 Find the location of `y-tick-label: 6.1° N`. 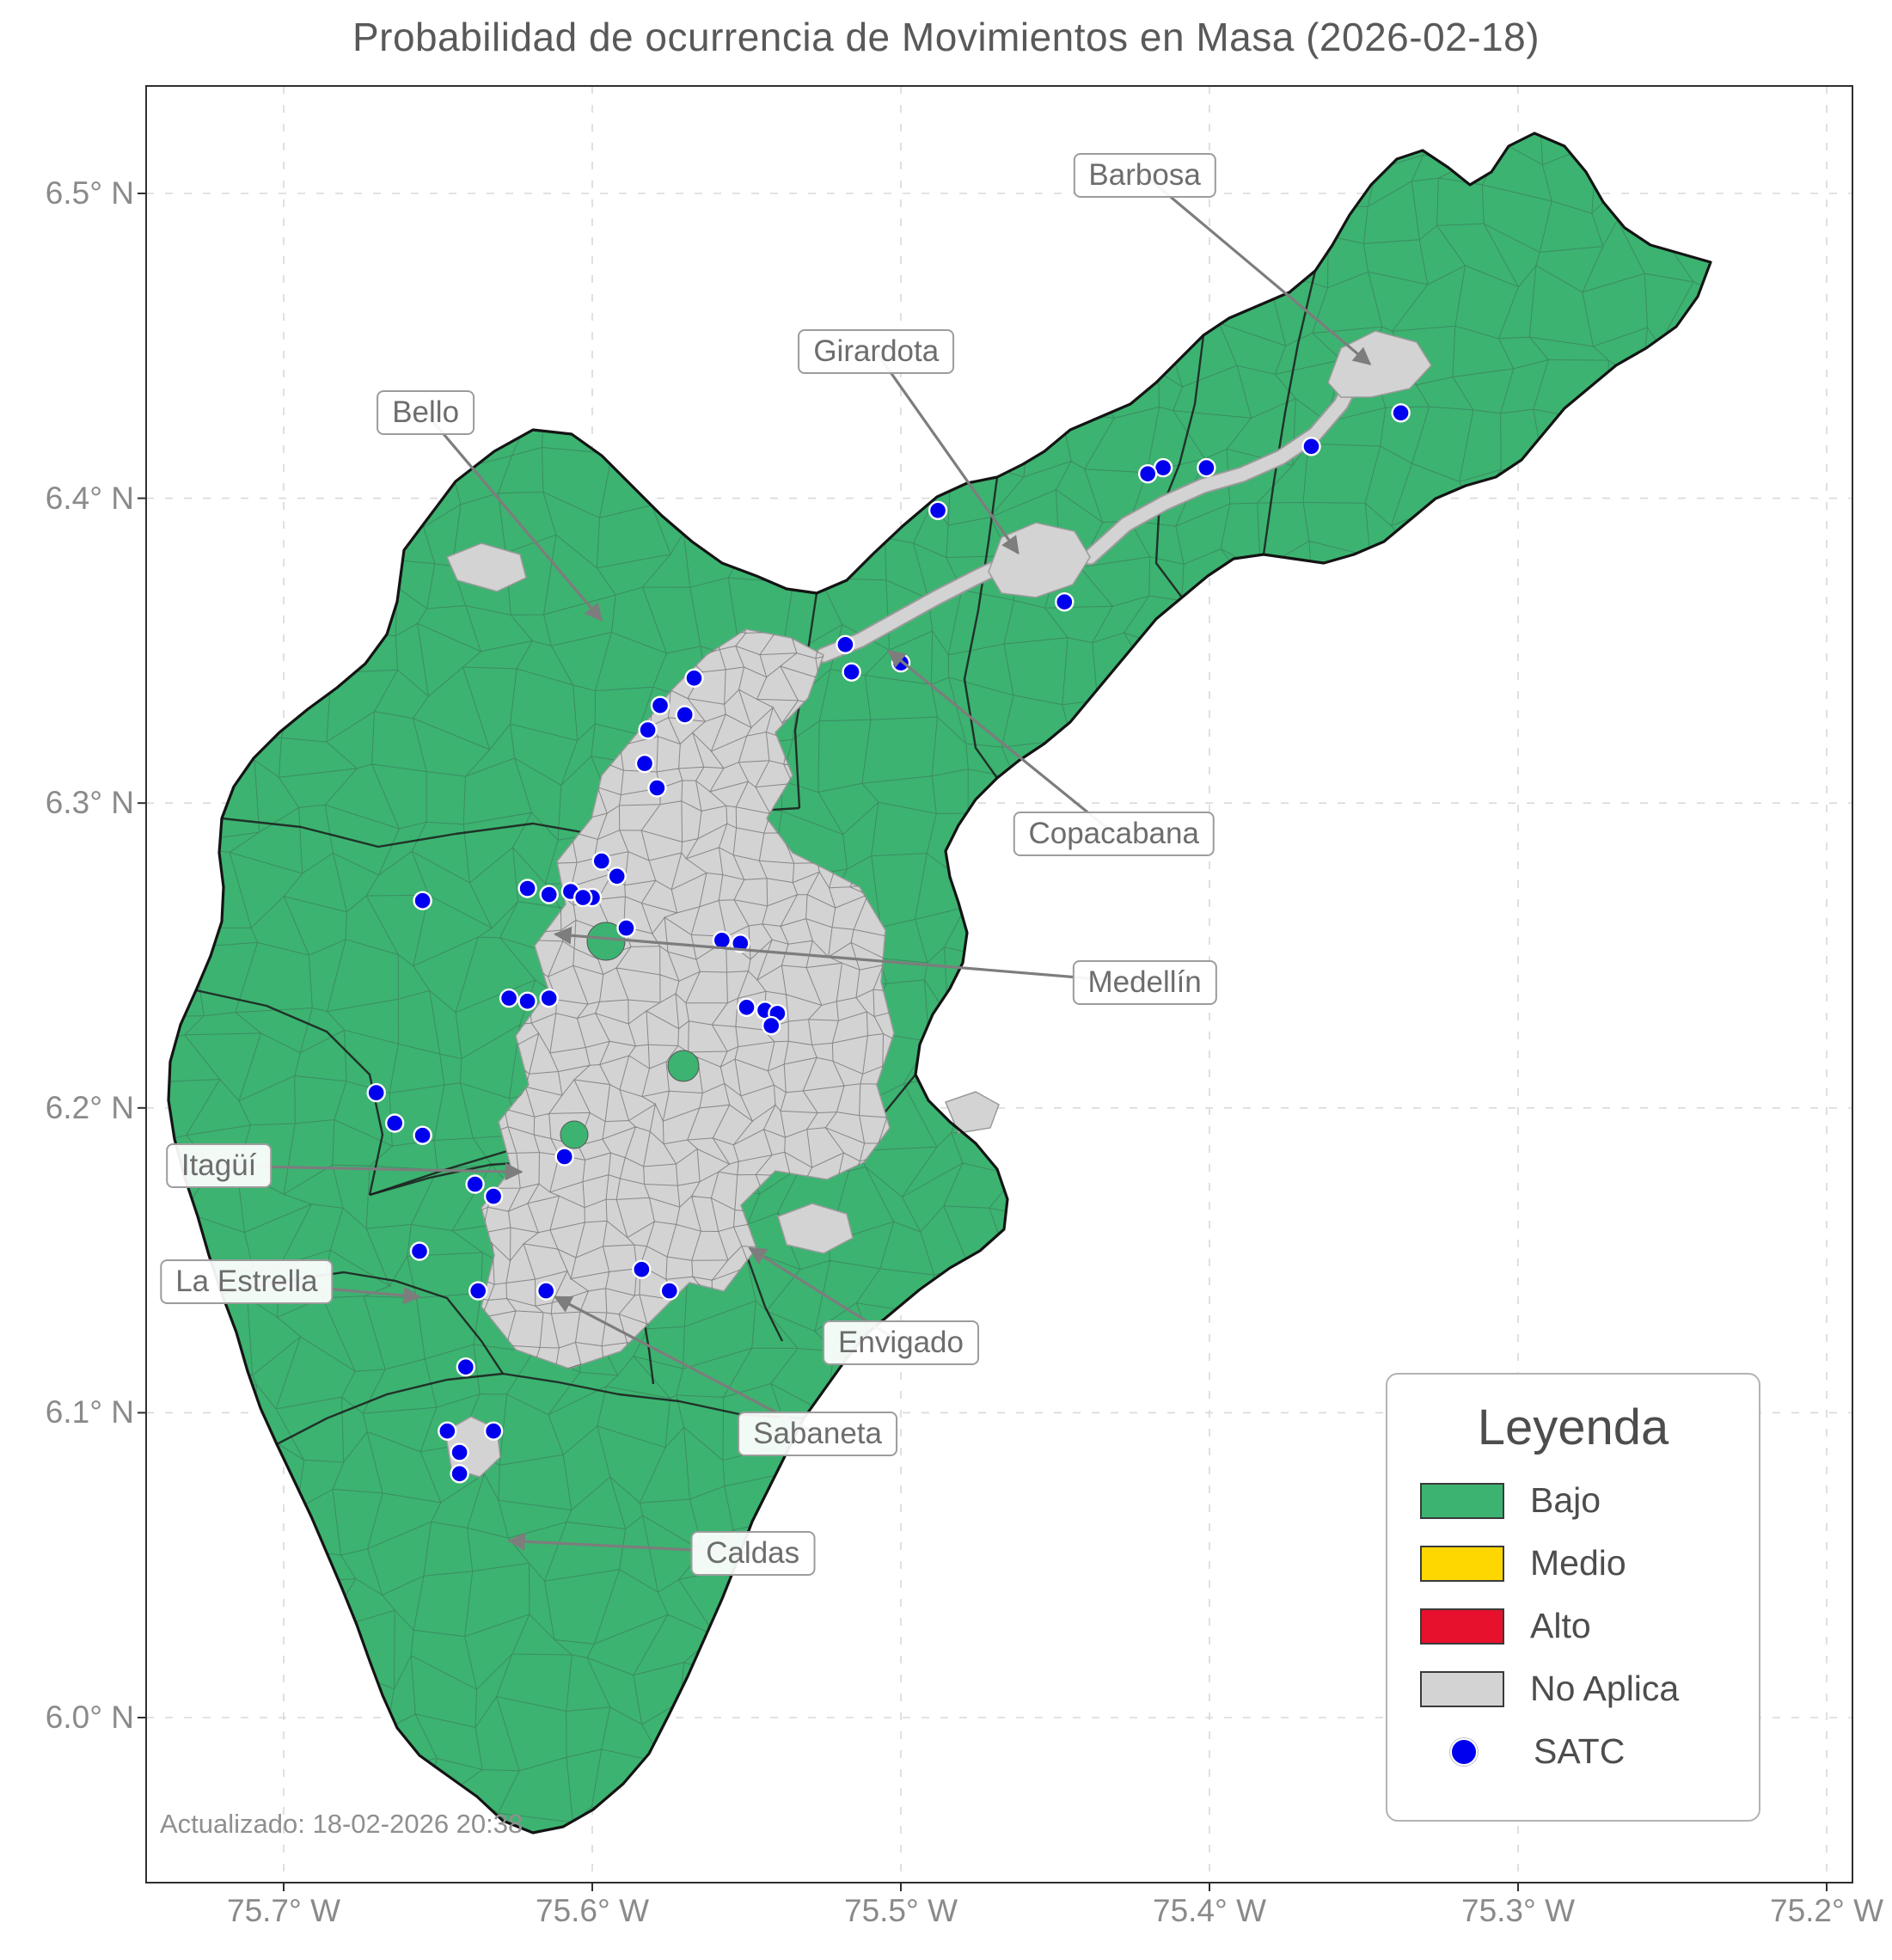

y-tick-label: 6.1° N is located at coordinates (89, 1412).